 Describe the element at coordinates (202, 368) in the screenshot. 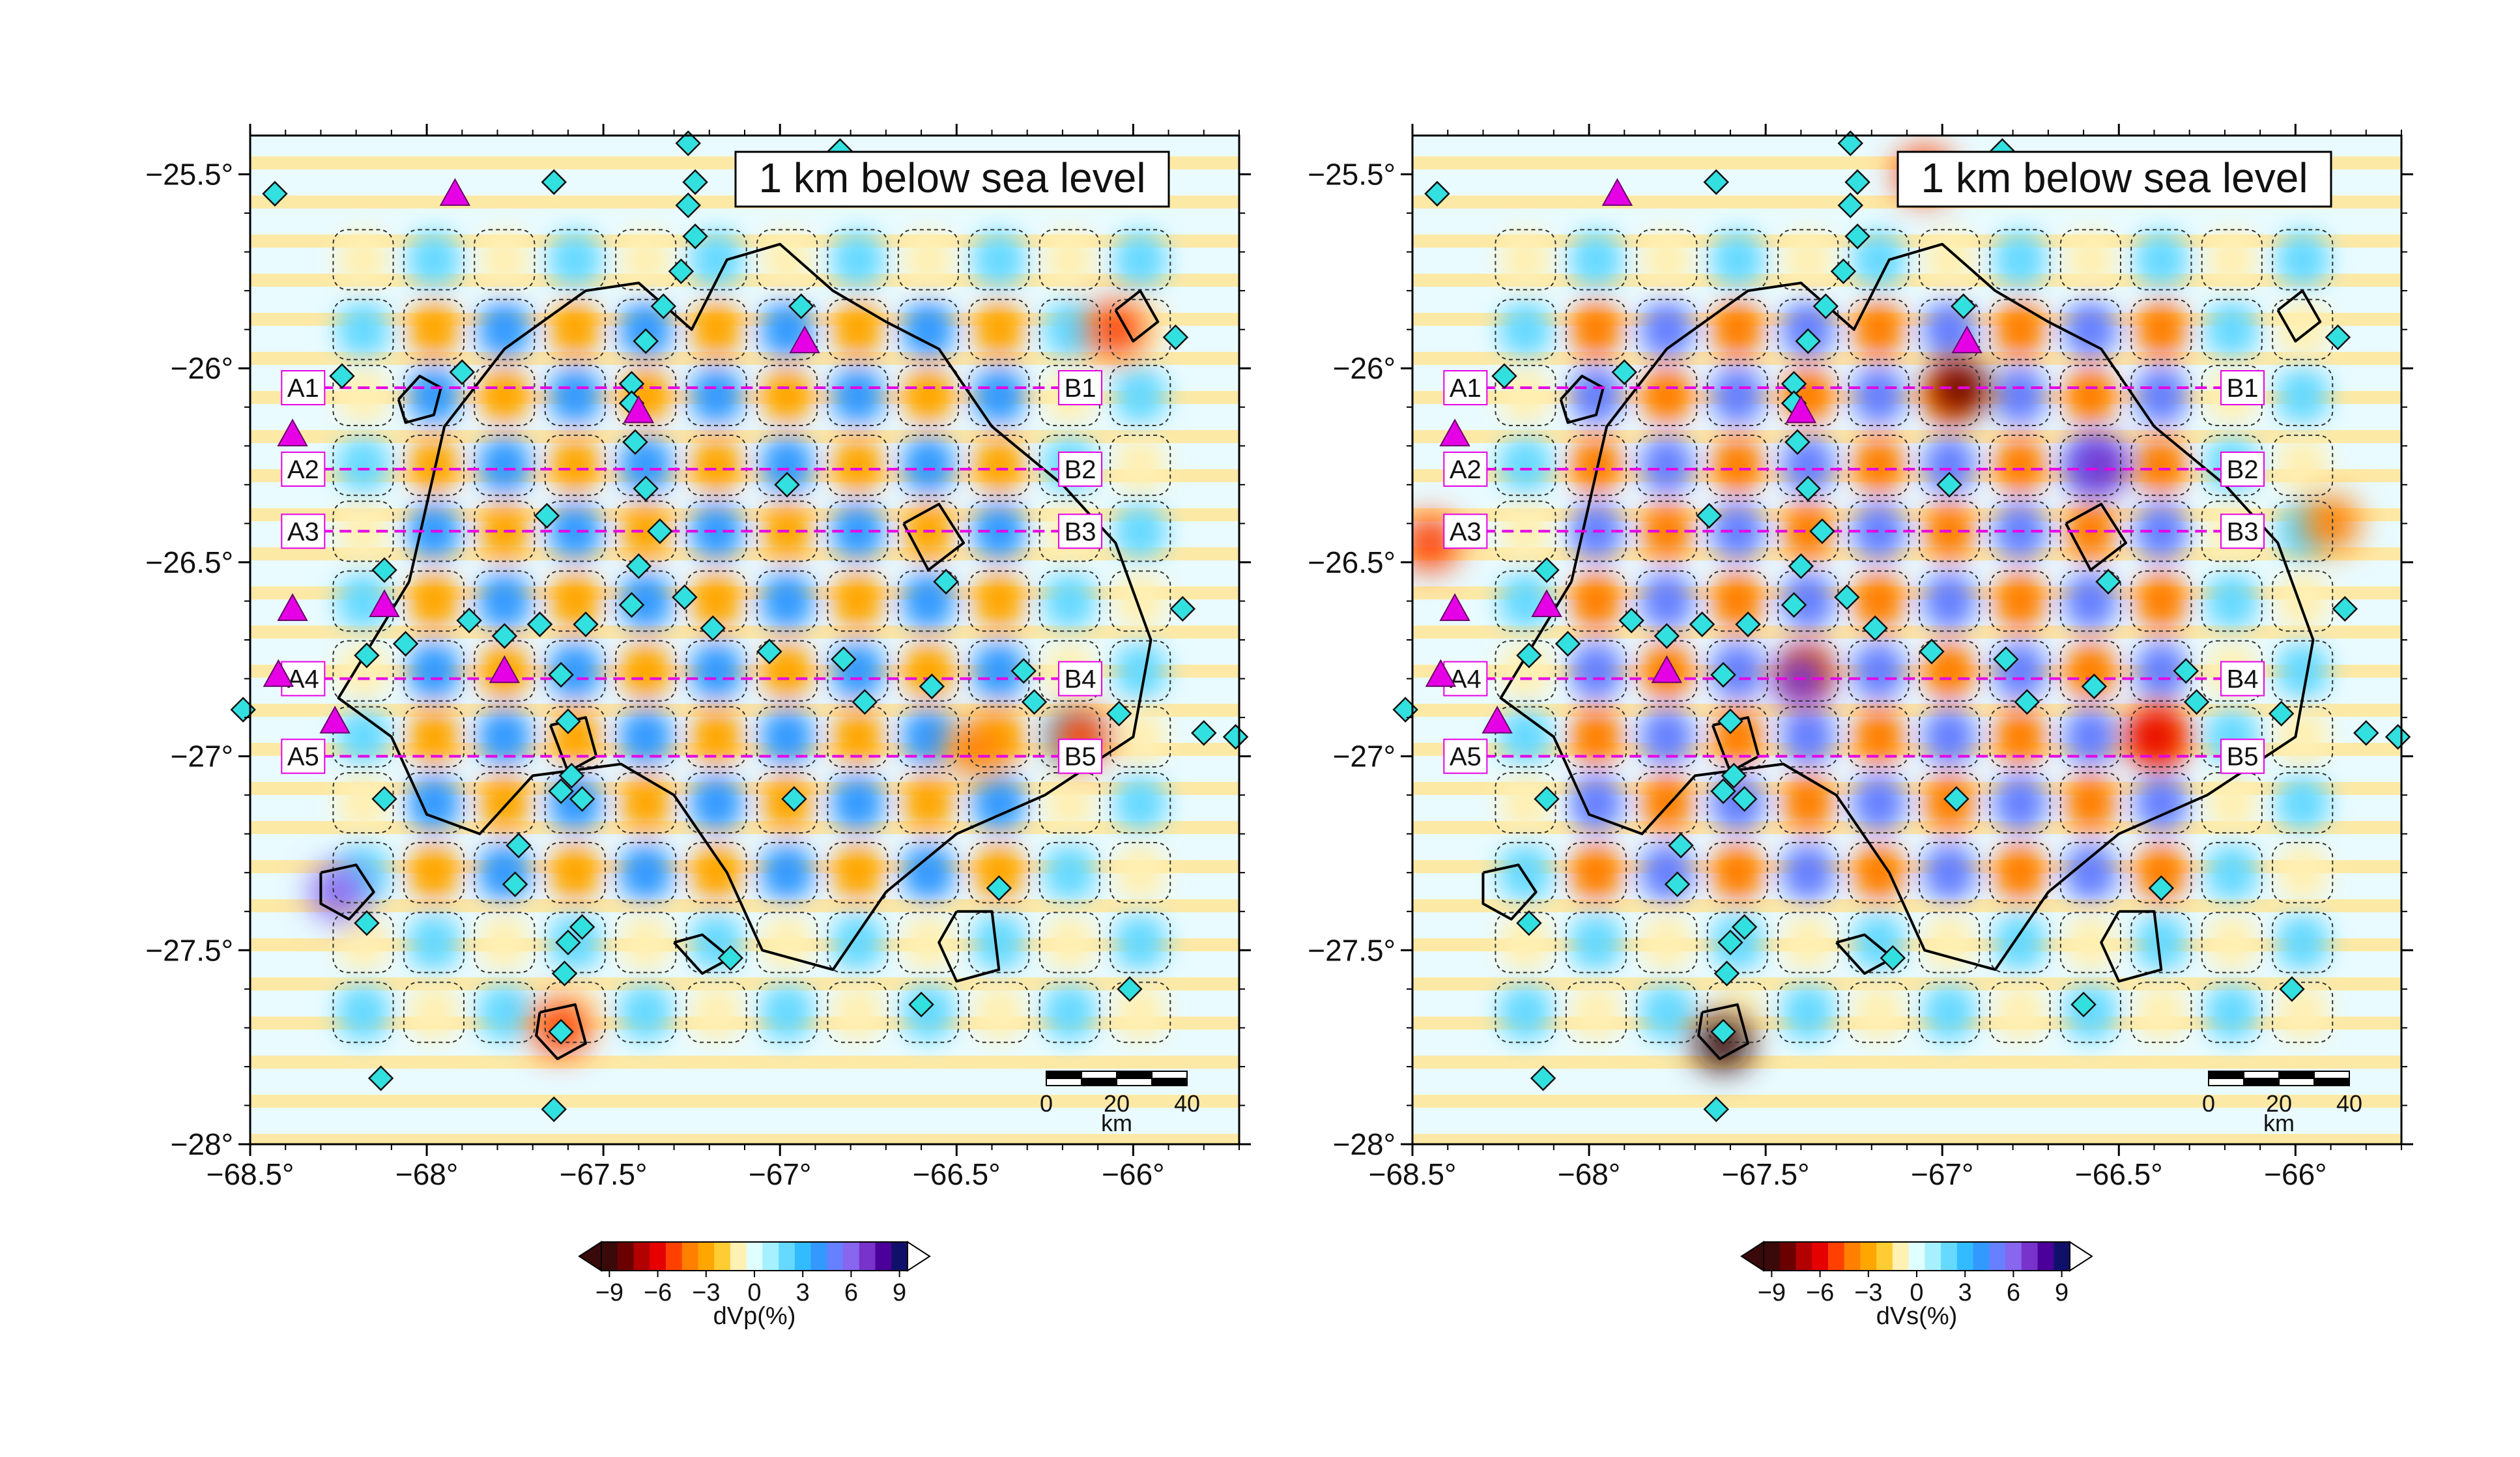

I see `latitude-tick-label: −26°` at that location.